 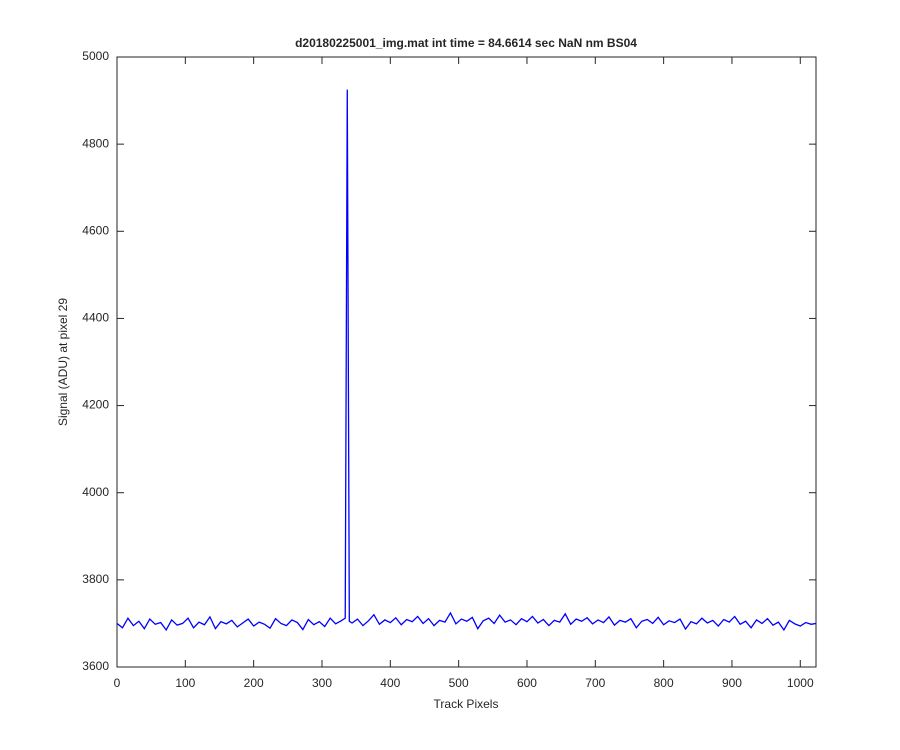 I want to click on x-tick-label: 900, so click(x=732, y=683).